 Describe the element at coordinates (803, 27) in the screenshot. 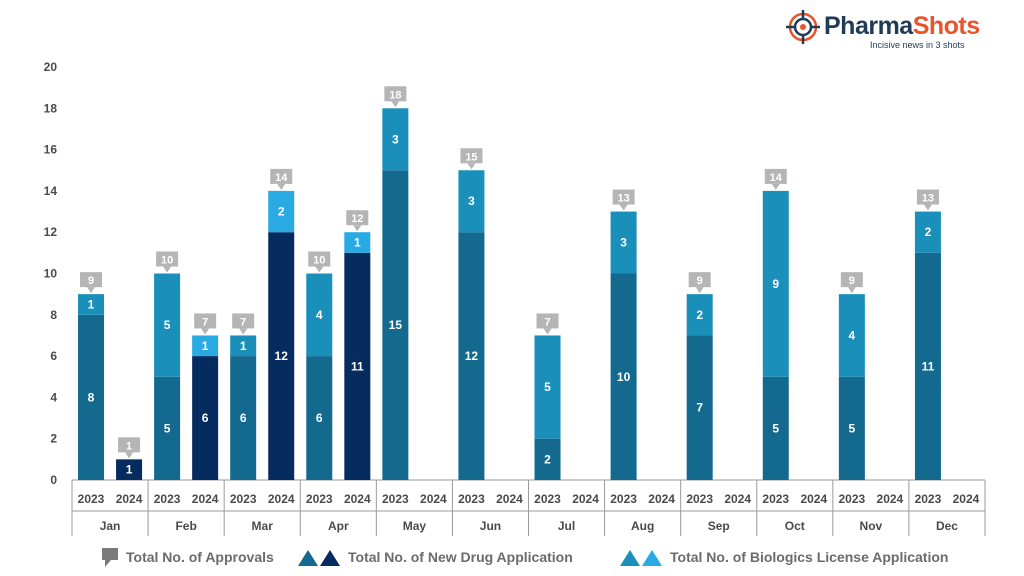

I see `crosshair-logo-icon` at that location.